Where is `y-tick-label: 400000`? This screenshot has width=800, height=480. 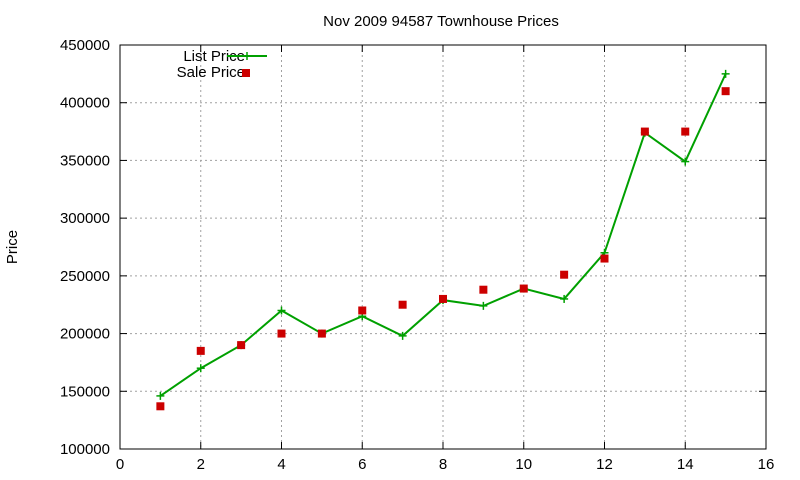 y-tick-label: 400000 is located at coordinates (85, 103).